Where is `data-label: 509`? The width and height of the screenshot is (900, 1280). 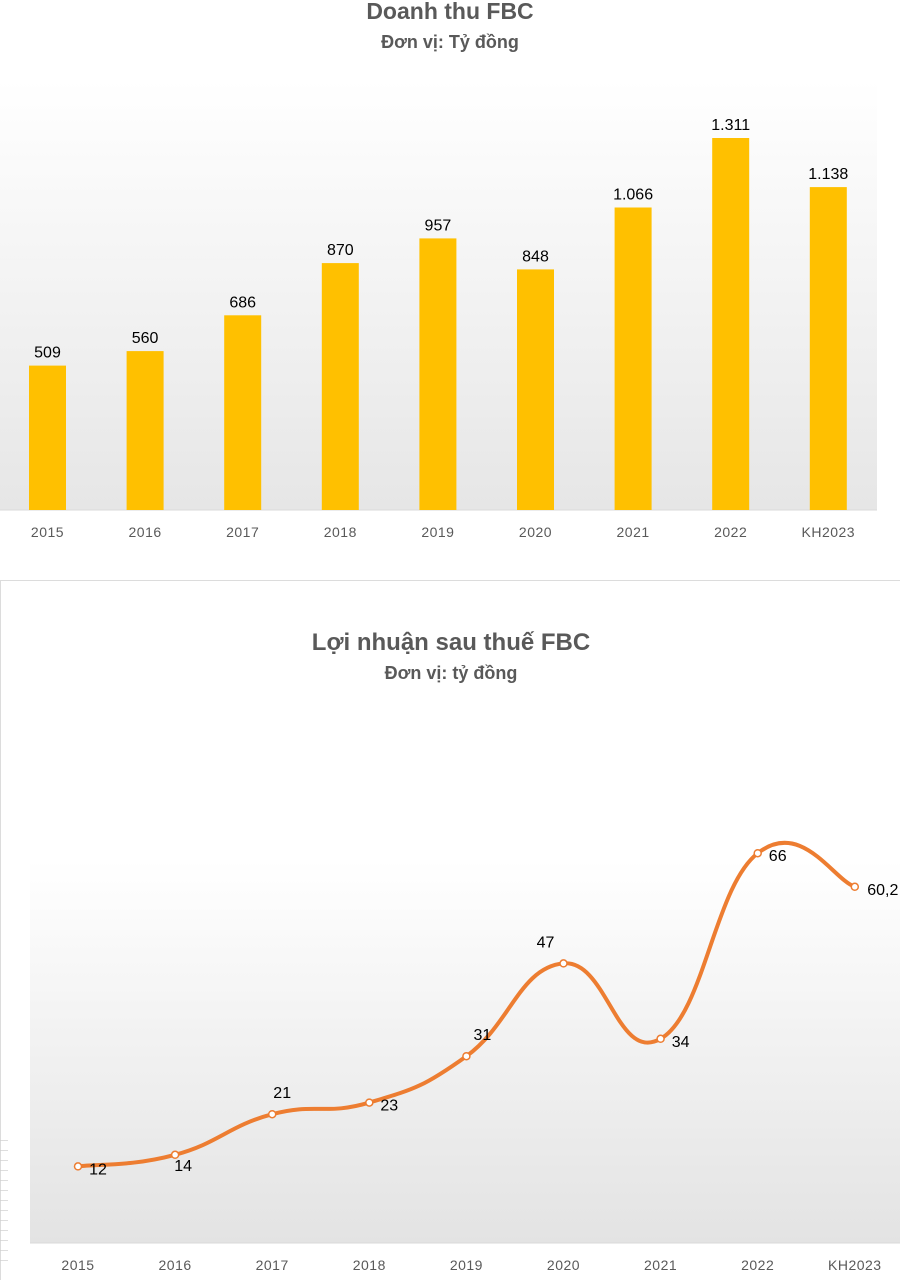 data-label: 509 is located at coordinates (47, 353).